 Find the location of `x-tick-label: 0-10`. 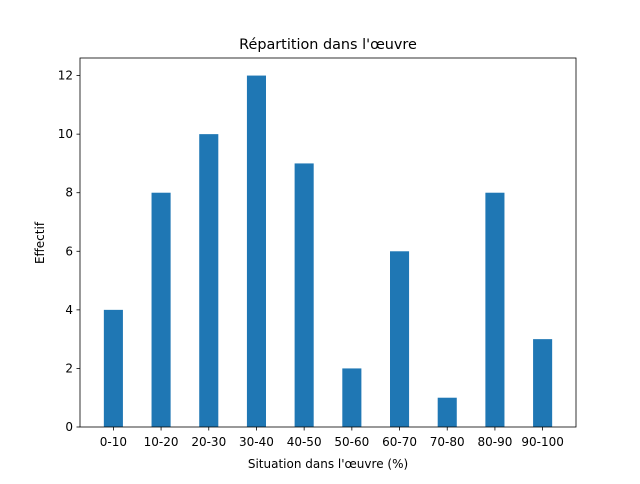

x-tick-label: 0-10 is located at coordinates (113, 442).